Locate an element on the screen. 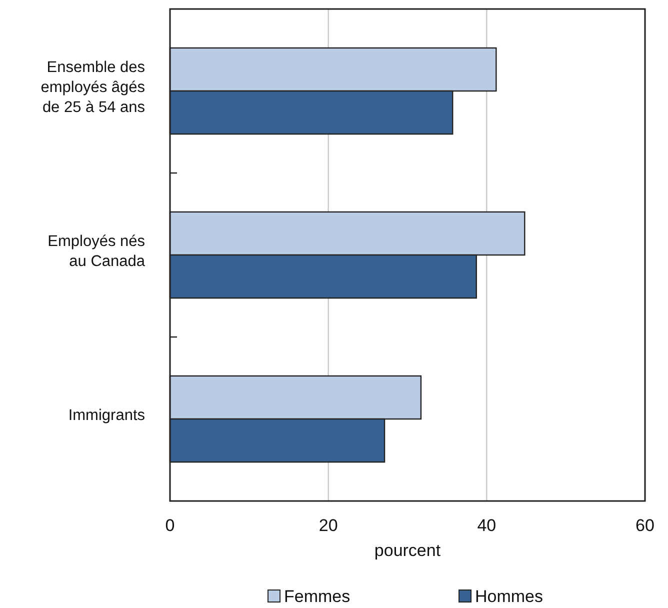  y-tick-label: Immigrants is located at coordinates (107, 415).